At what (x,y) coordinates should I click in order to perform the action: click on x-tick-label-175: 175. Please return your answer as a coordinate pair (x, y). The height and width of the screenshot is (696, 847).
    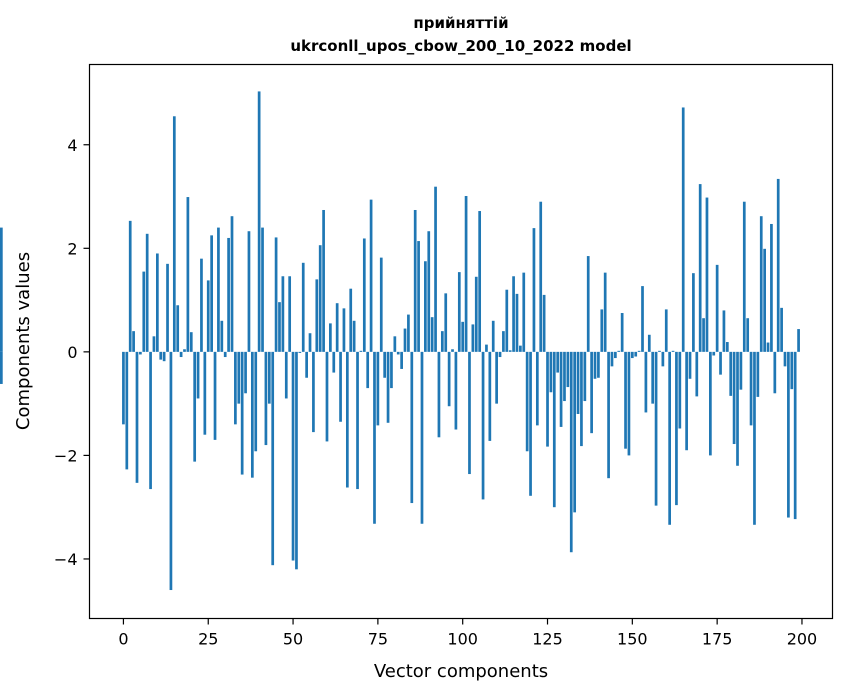
    Looking at the image, I should click on (717, 639).